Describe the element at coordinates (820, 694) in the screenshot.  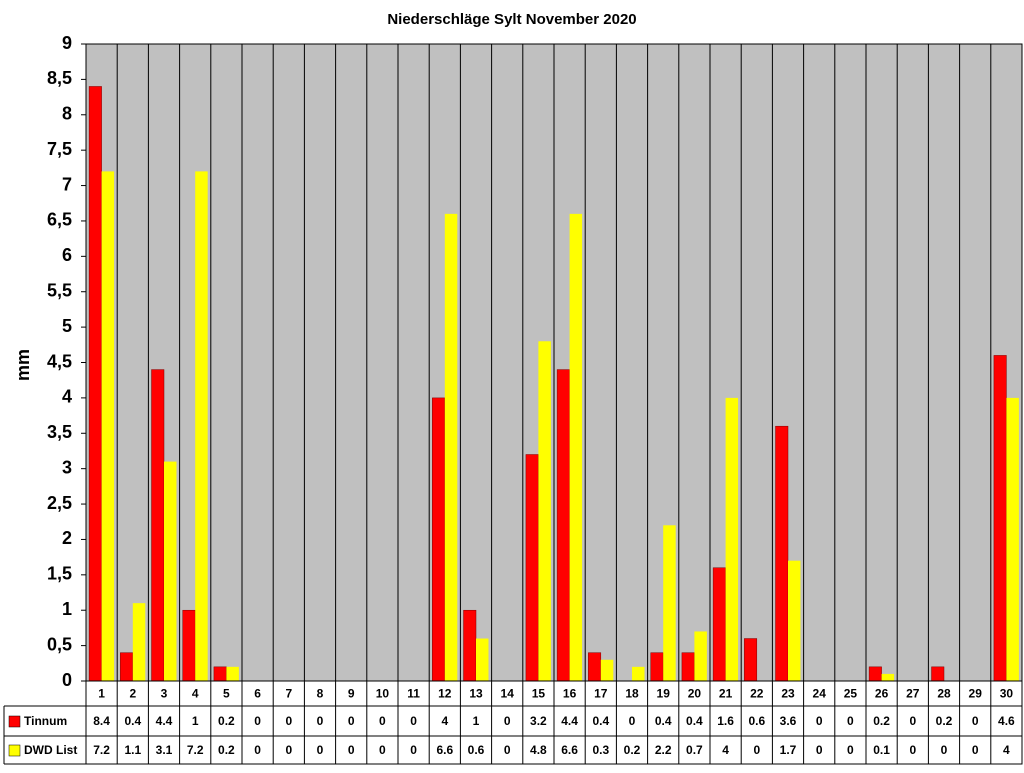
I see `x-tick-label: 24` at that location.